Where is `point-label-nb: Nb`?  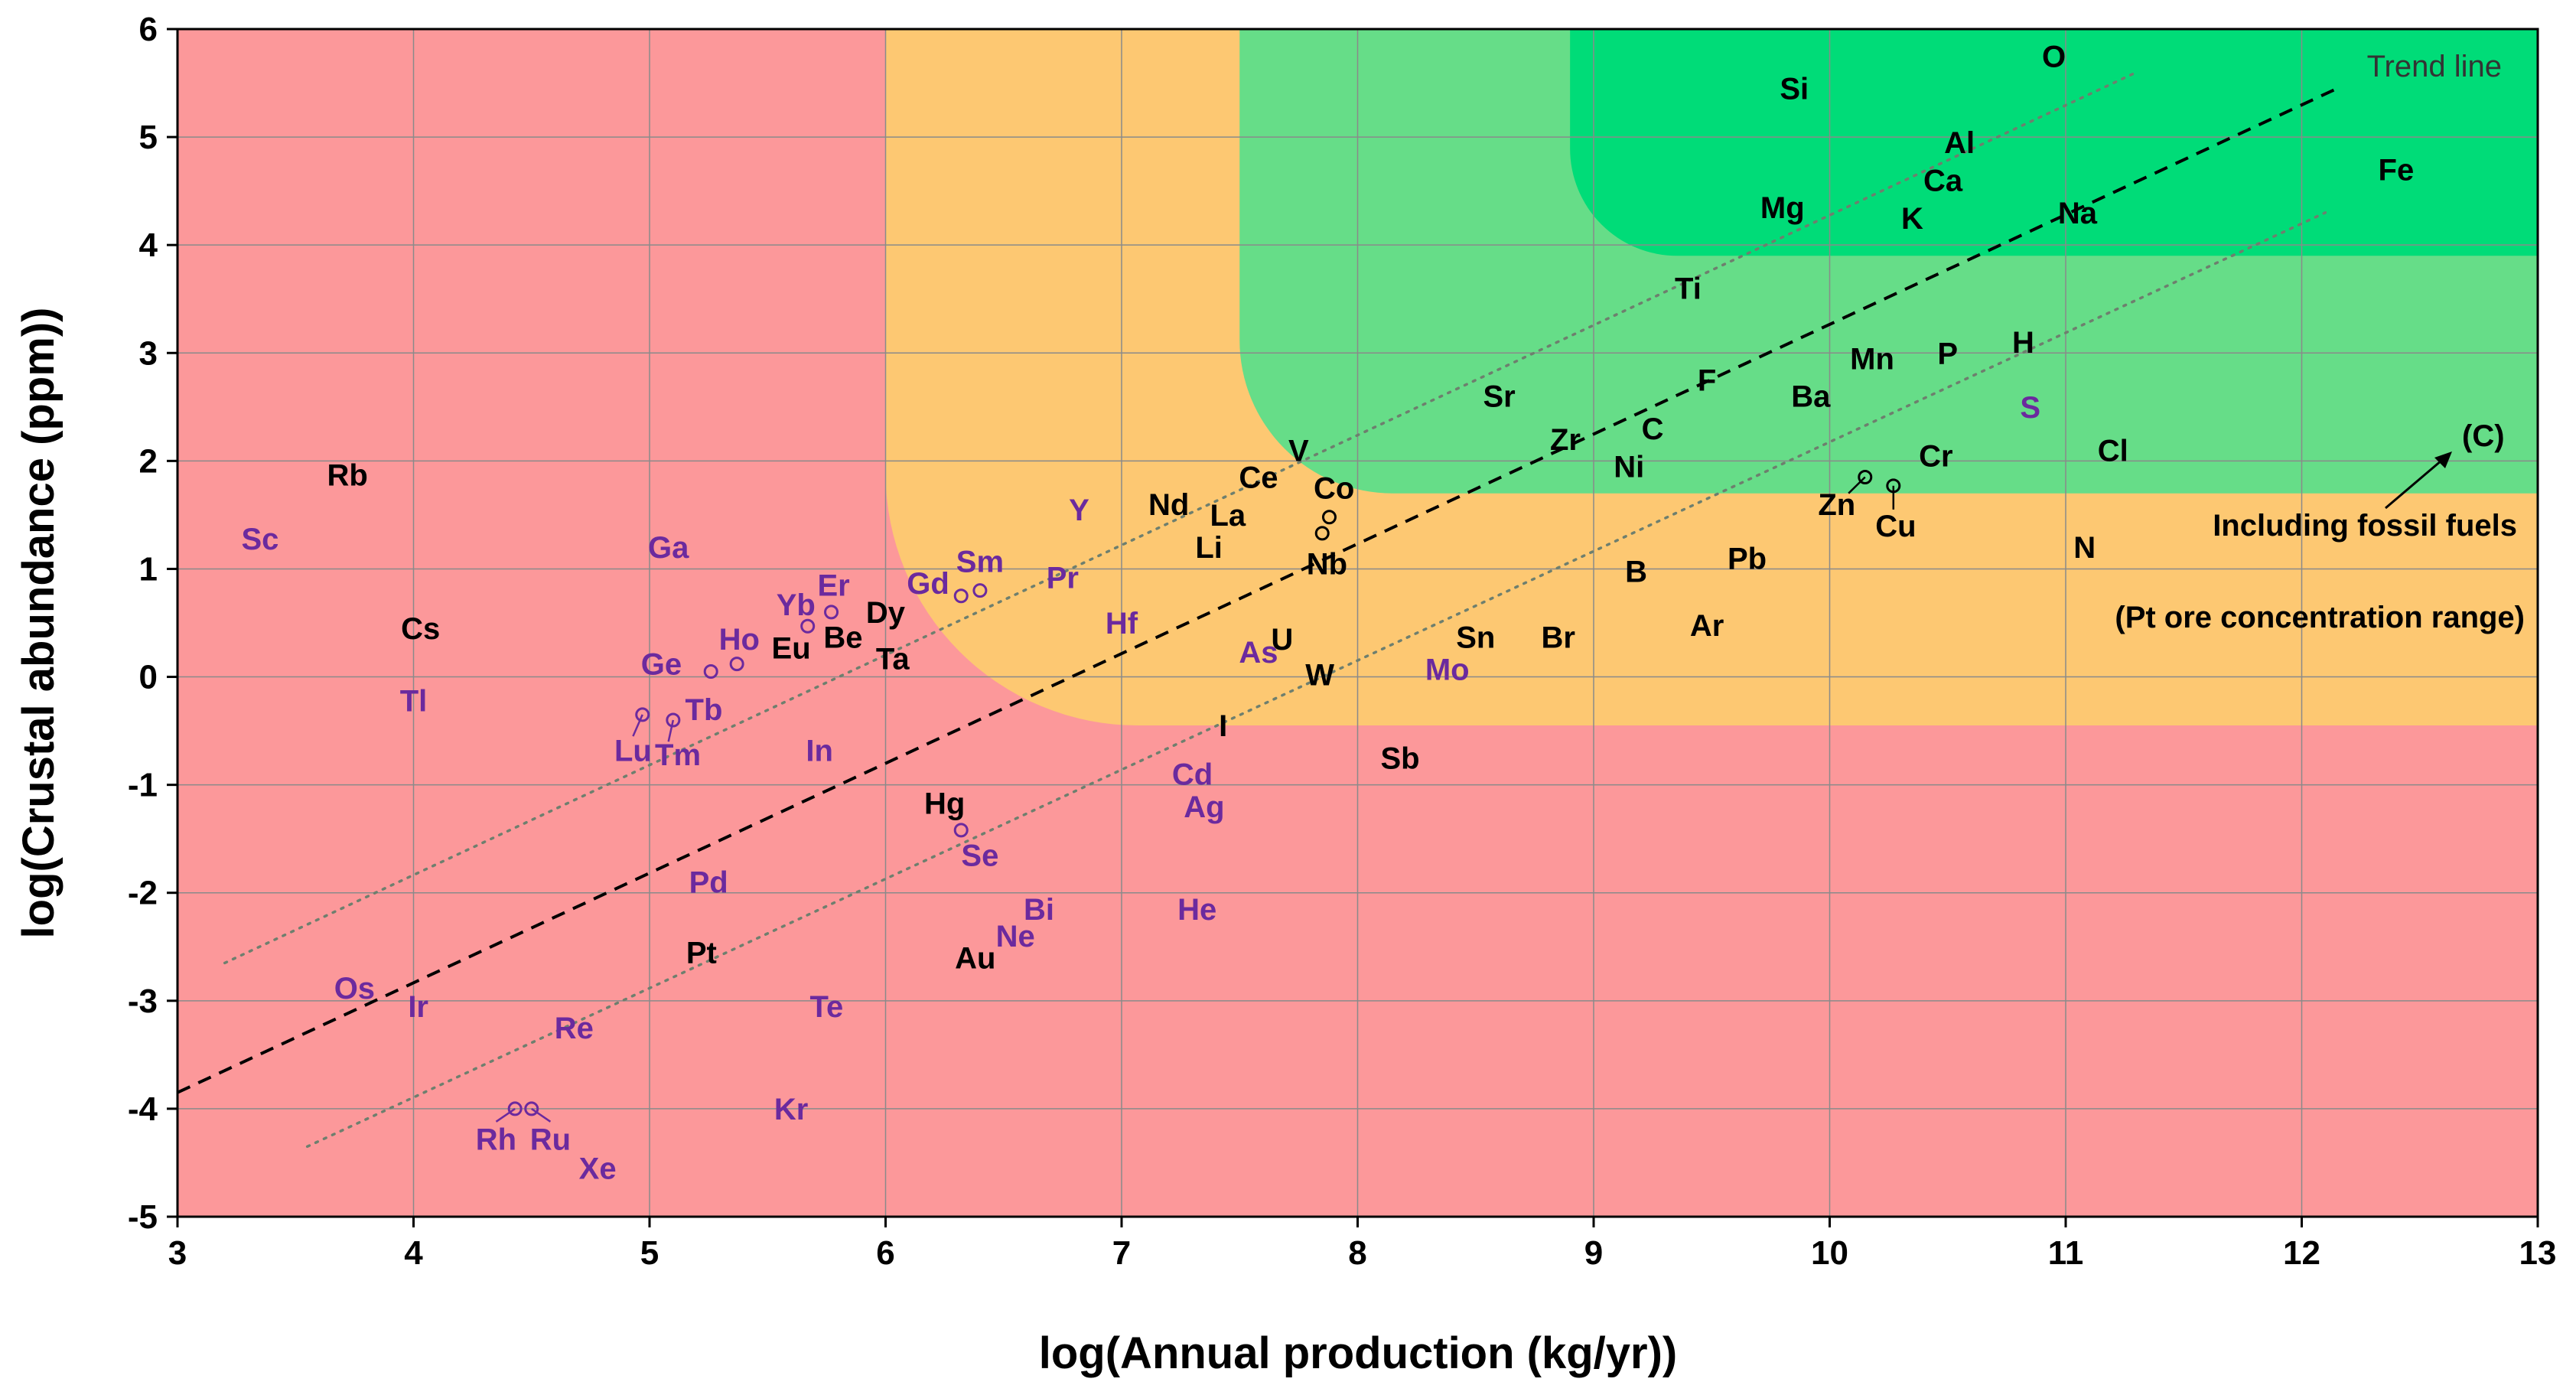 point-label-nb: Nb is located at coordinates (1327, 564).